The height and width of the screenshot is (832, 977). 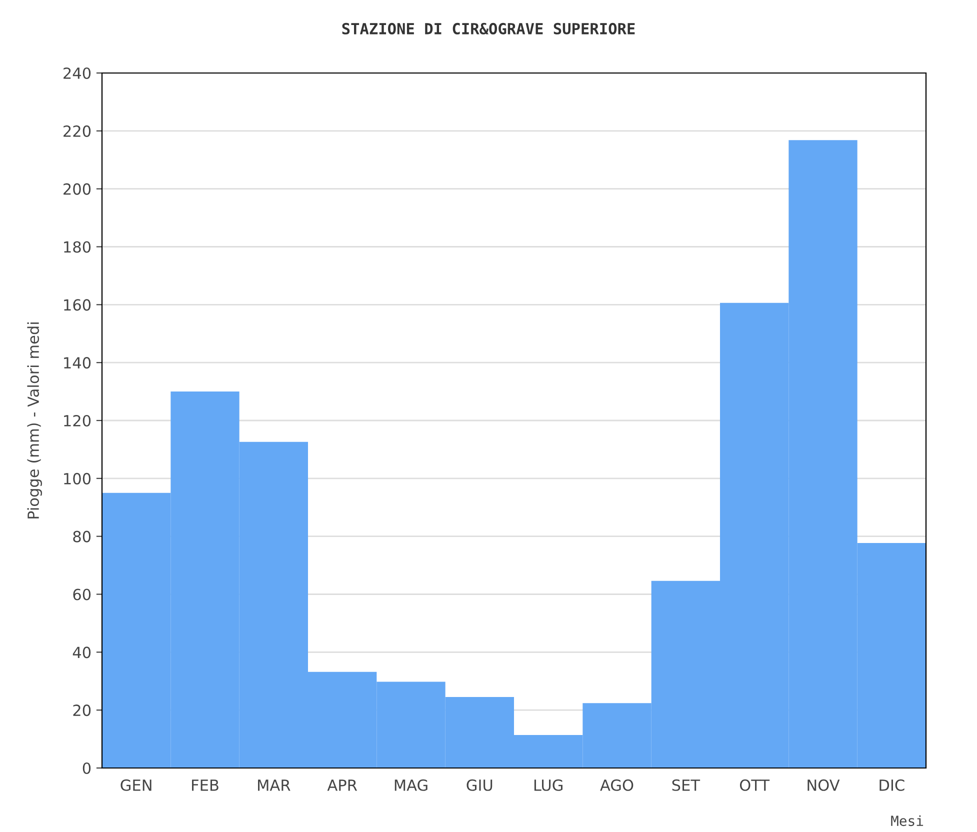 What do you see at coordinates (488, 28) in the screenshot?
I see `chart-title: STAZIONE DI CIR&OGRAVE SUPERIORE` at bounding box center [488, 28].